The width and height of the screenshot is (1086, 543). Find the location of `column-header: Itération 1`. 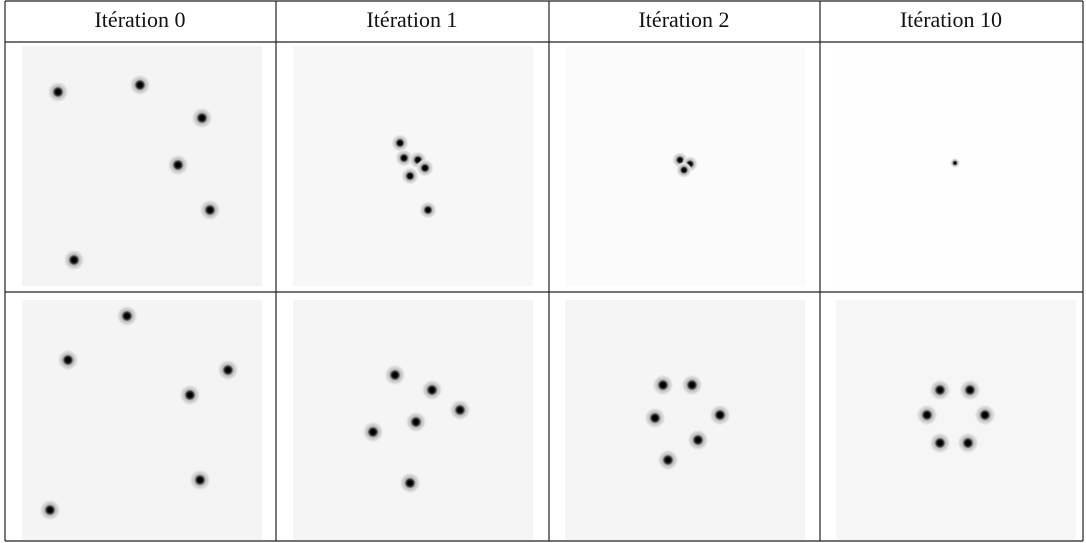

column-header: Itération 1 is located at coordinates (411, 19).